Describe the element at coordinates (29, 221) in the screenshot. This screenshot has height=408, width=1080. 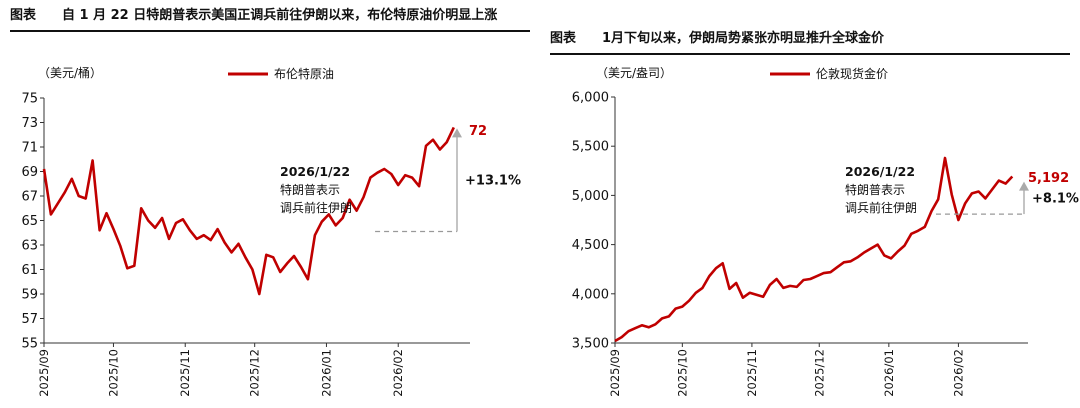
I see `y-tick-label: 65` at that location.